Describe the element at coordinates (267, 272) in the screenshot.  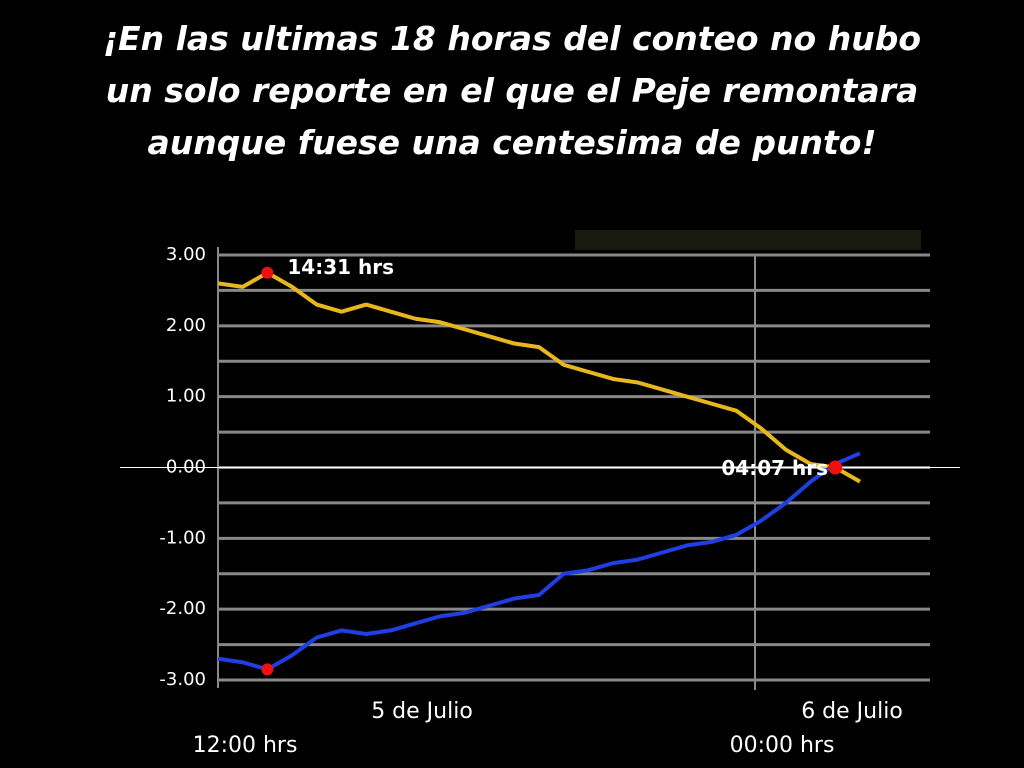
I see `peak-dot` at that location.